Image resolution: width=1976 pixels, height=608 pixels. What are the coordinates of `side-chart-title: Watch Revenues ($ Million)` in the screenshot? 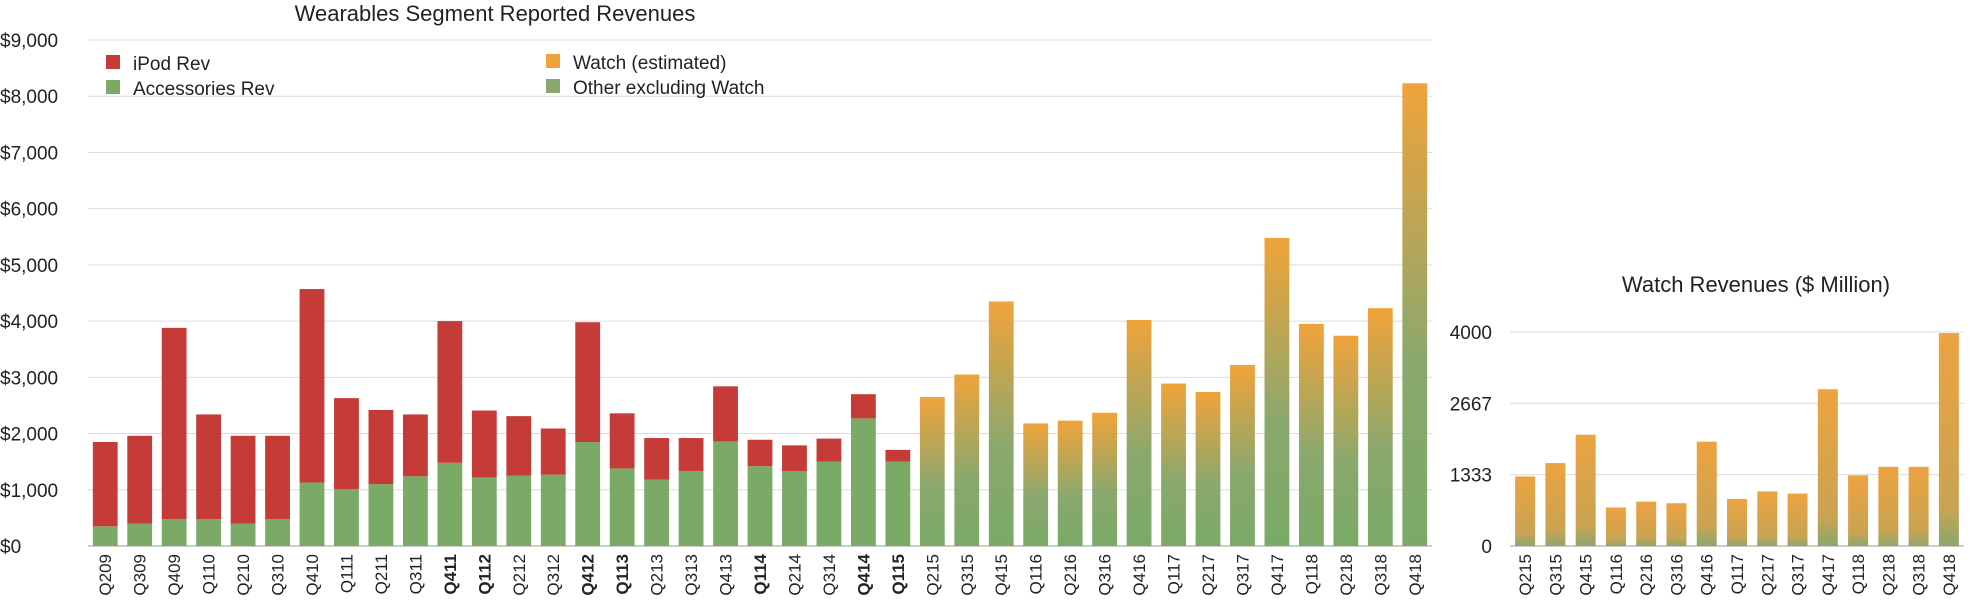 It's located at (1756, 284).